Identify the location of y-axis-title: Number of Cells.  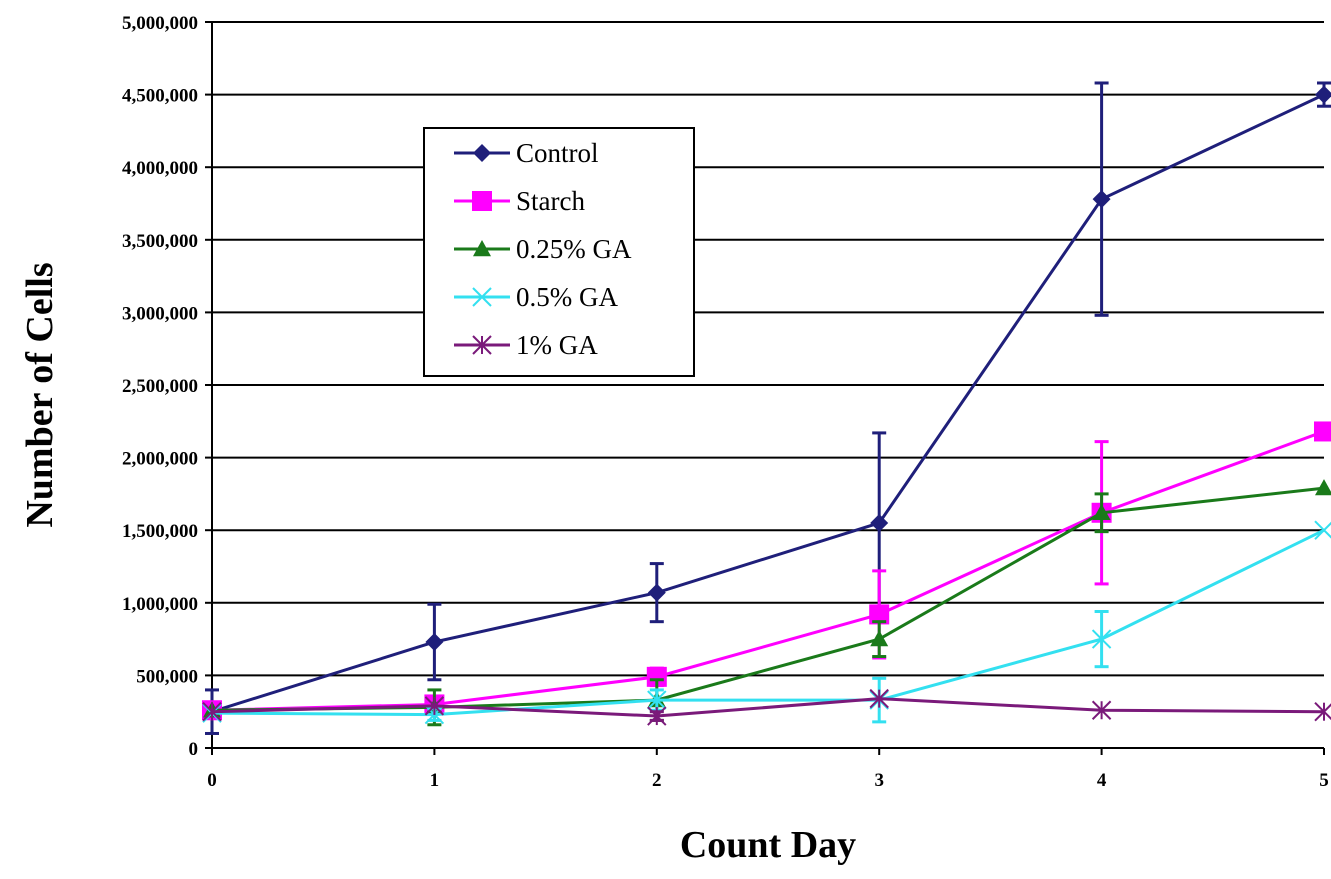
(40, 394).